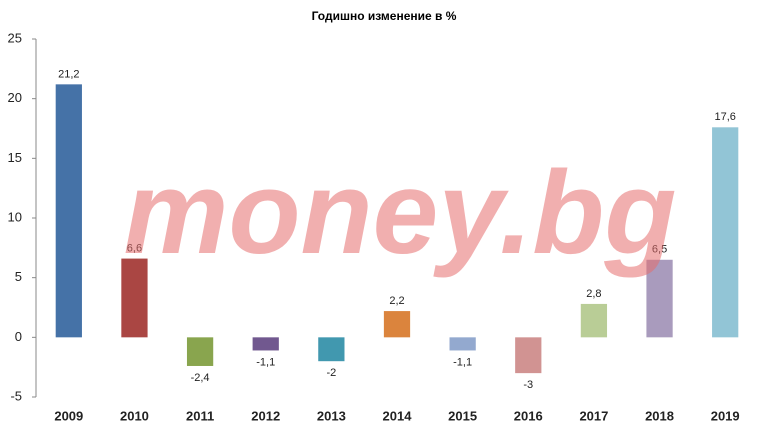  Describe the element at coordinates (265, 415) in the screenshot. I see `x-tick-label: 2012` at that location.